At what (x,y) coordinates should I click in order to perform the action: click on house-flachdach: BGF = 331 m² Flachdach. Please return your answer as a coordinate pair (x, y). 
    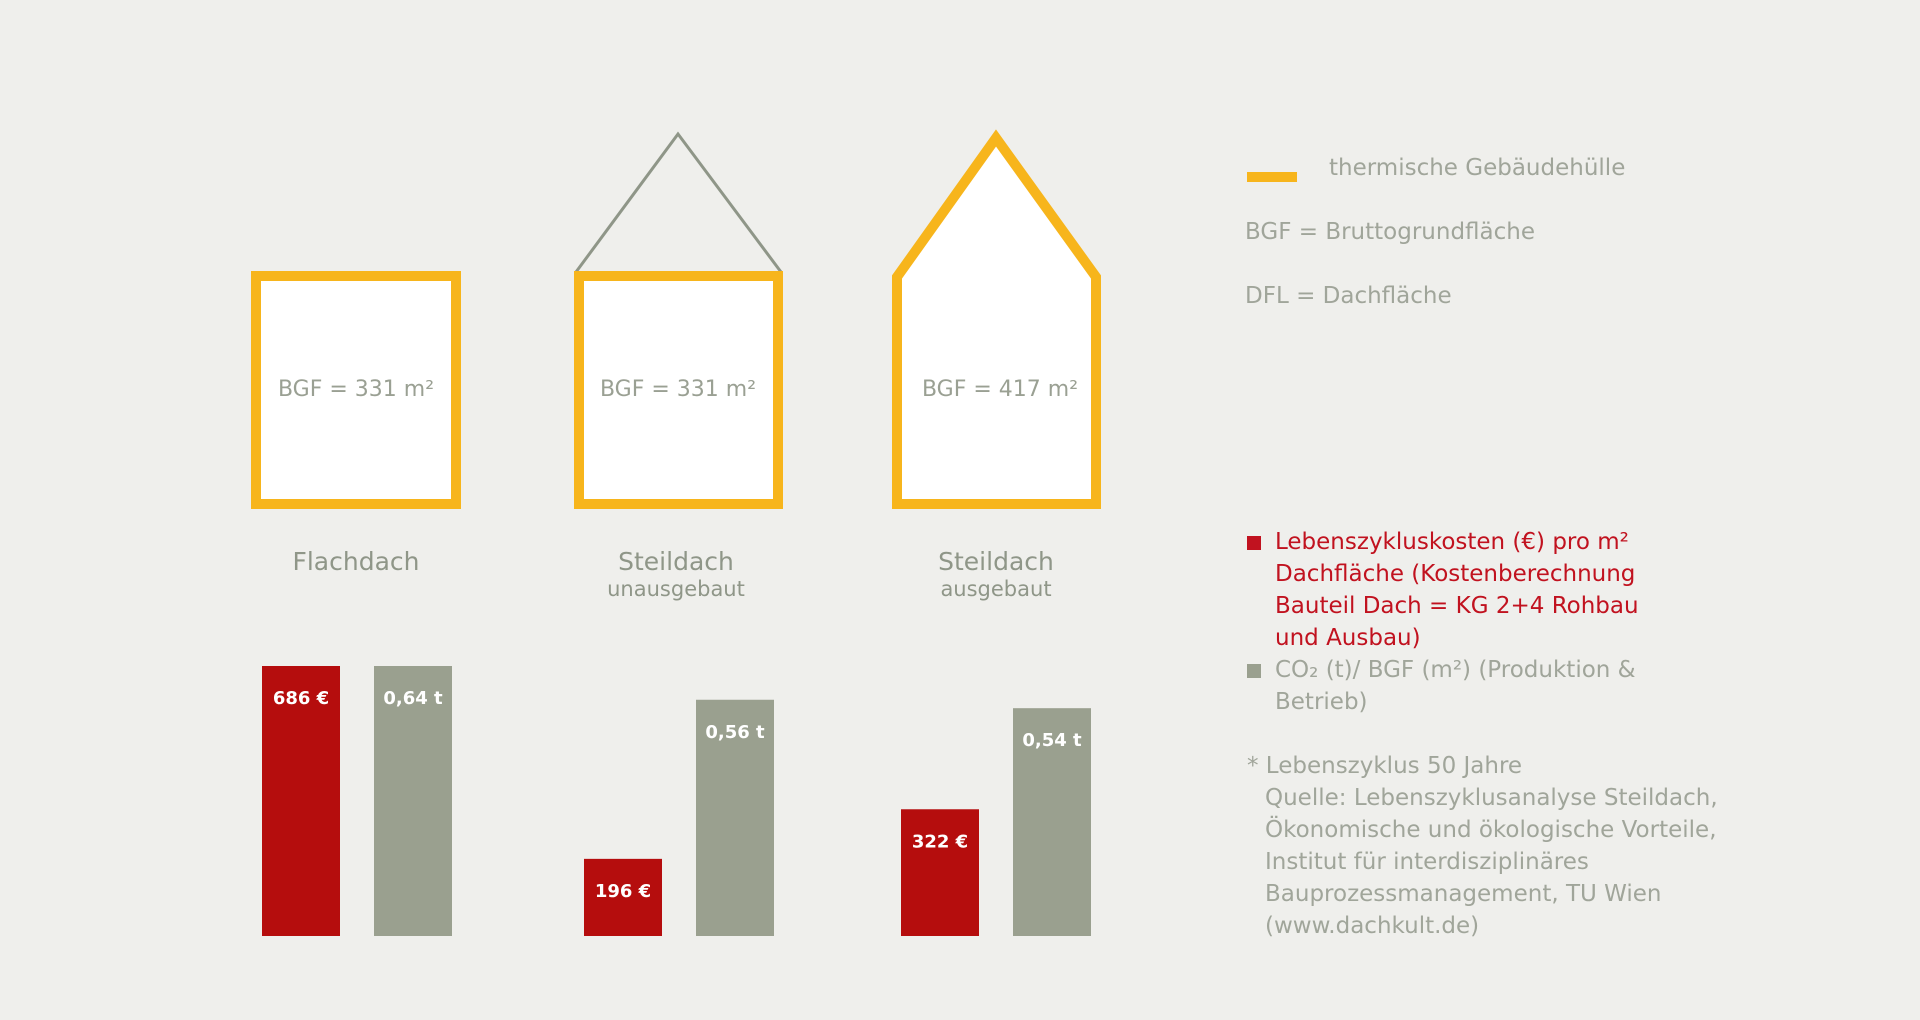
    Looking at the image, I should click on (356, 423).